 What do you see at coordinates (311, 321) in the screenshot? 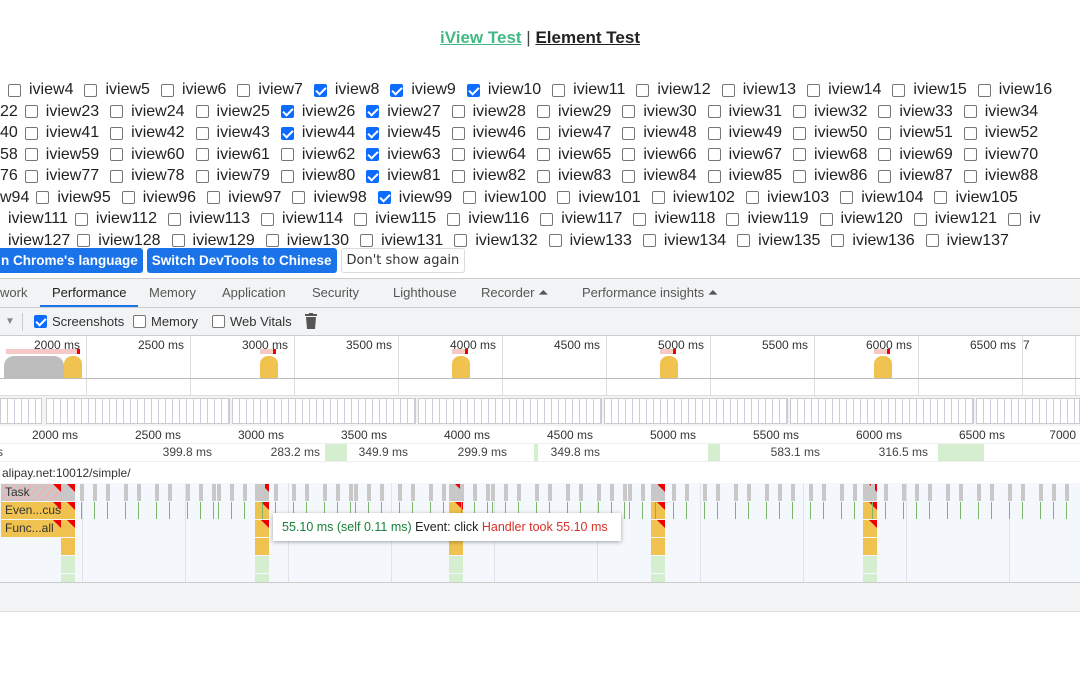
I see `trash-icon` at bounding box center [311, 321].